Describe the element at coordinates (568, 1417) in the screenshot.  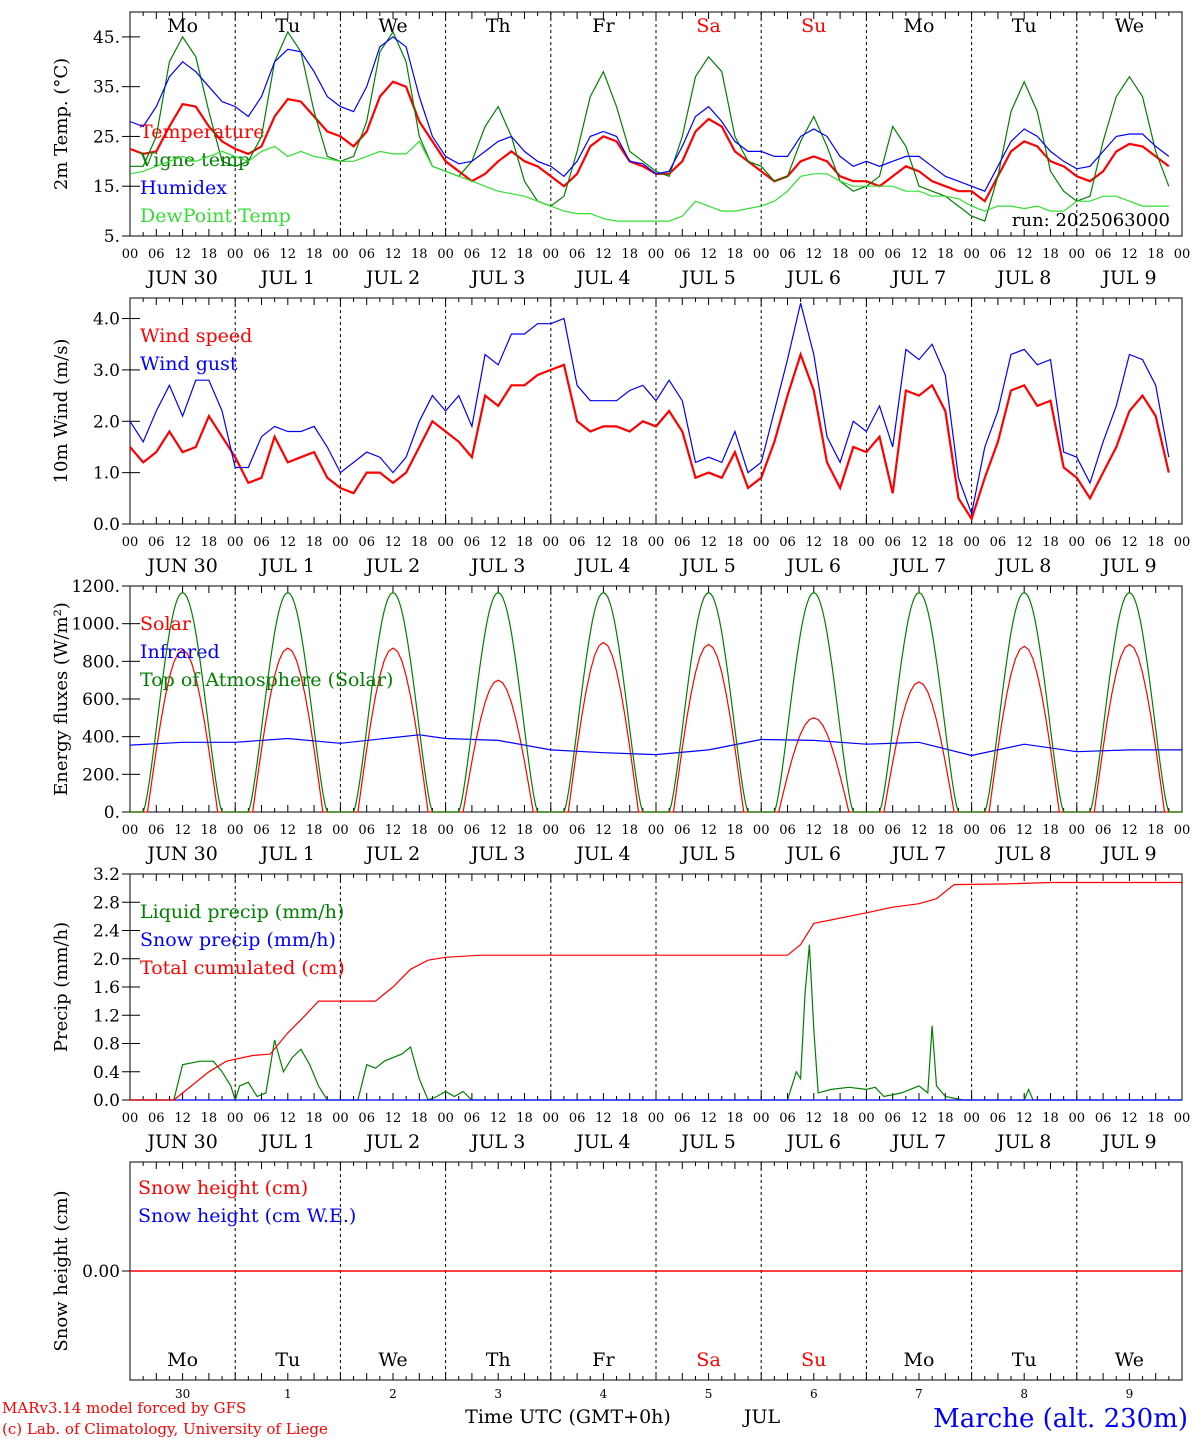
I see `x-axis-title: Time UTC (GMT+0h)` at that location.